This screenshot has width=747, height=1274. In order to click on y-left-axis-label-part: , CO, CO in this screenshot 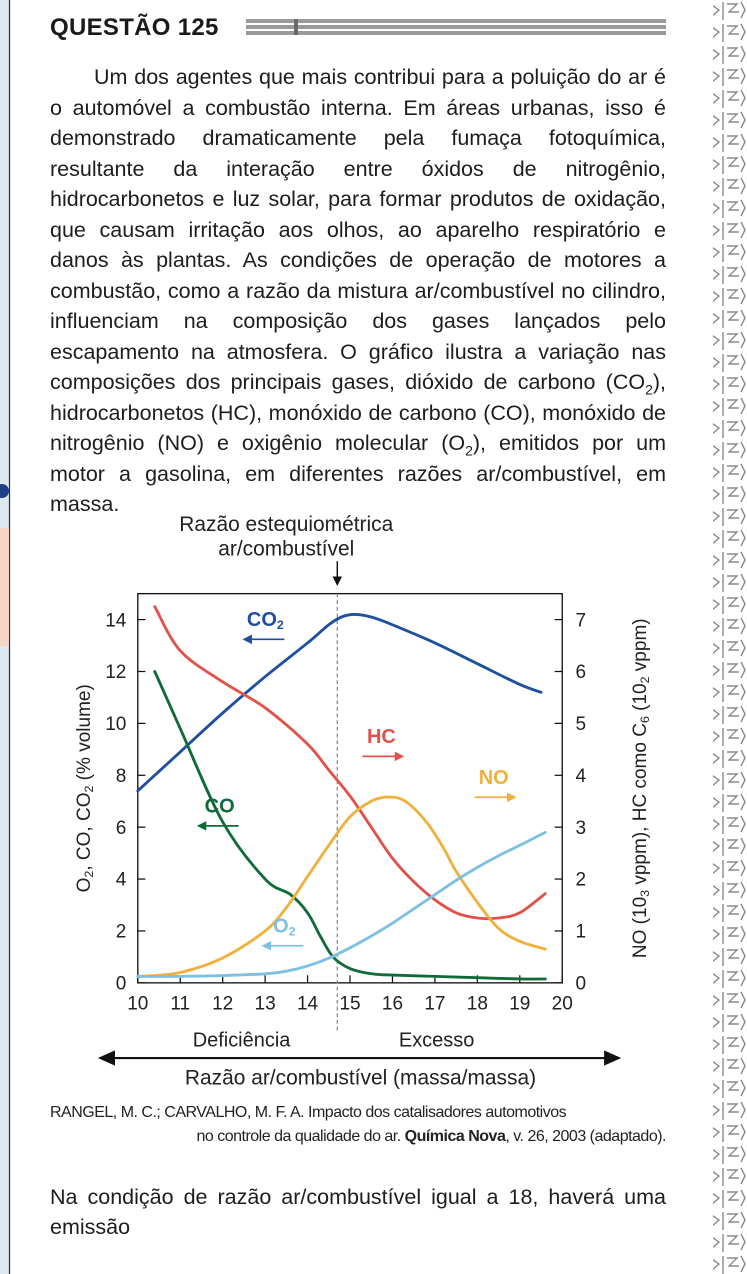, I will do `click(84, 831)`.